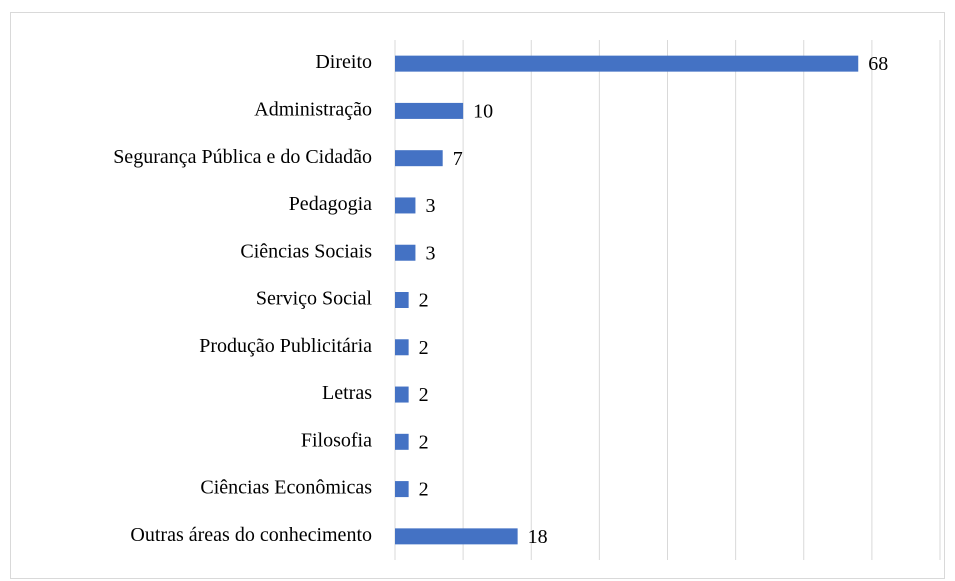 This screenshot has height=581, width=955. I want to click on data-label: 18, so click(538, 537).